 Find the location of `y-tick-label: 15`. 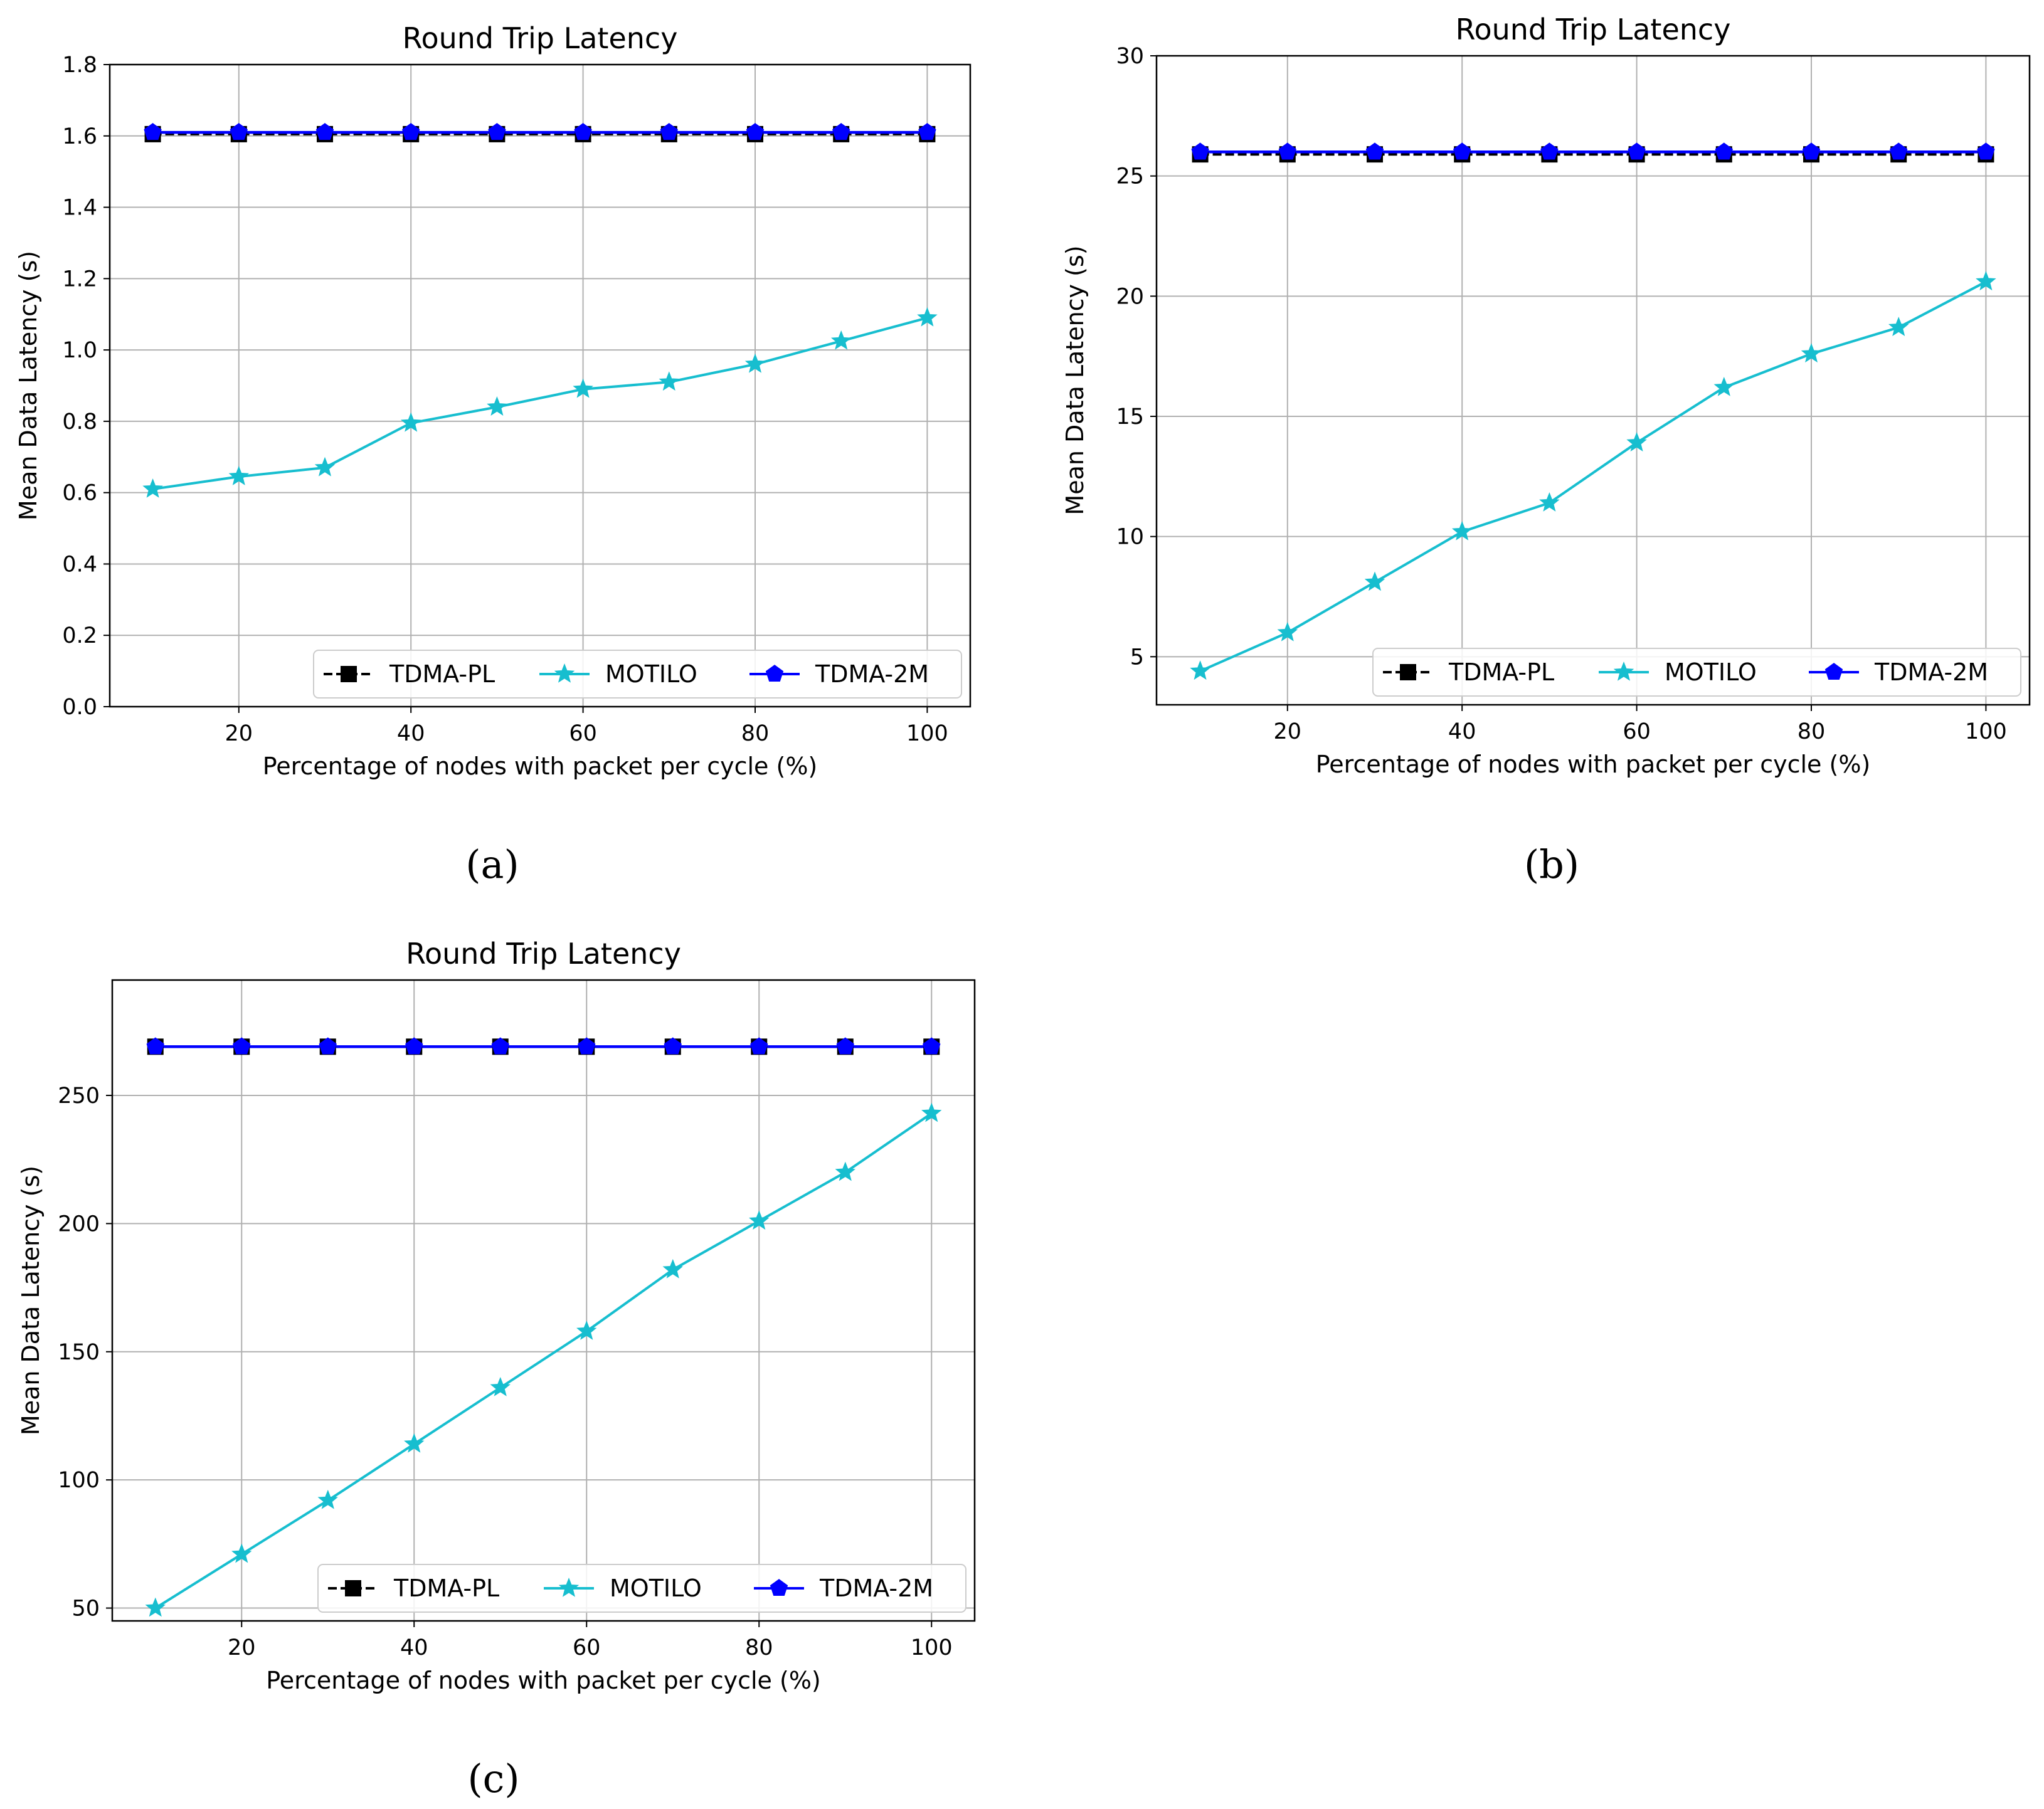

y-tick-label: 15 is located at coordinates (1130, 417).